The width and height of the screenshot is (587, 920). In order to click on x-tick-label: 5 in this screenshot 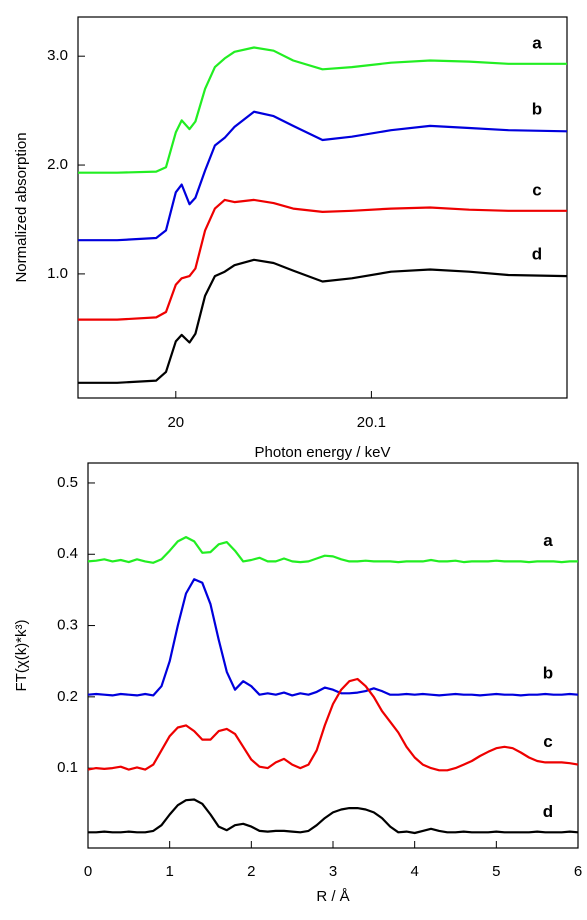, I will do `click(496, 871)`.